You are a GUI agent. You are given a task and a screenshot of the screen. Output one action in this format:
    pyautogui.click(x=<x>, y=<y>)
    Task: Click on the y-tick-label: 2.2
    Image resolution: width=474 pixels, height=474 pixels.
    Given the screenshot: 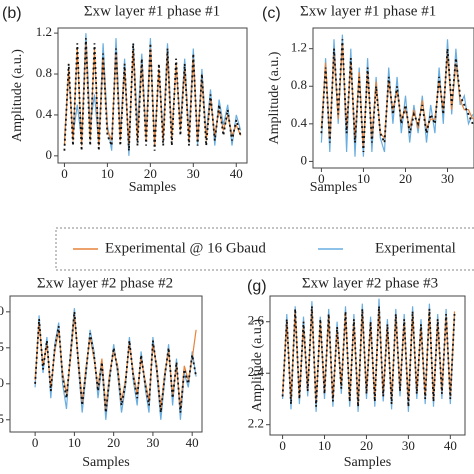 What is the action you would take?
    pyautogui.click(x=256, y=423)
    